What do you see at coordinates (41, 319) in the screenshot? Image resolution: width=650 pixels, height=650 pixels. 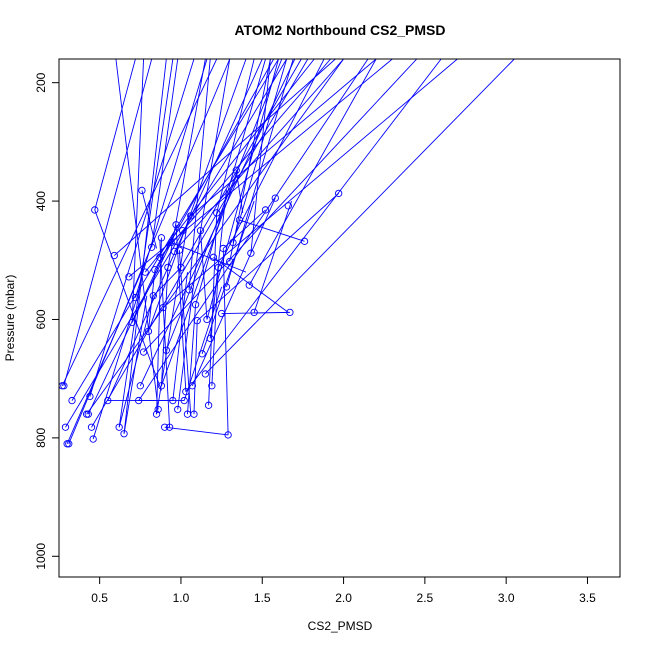 I see `y-tick-label-2: 600` at bounding box center [41, 319].